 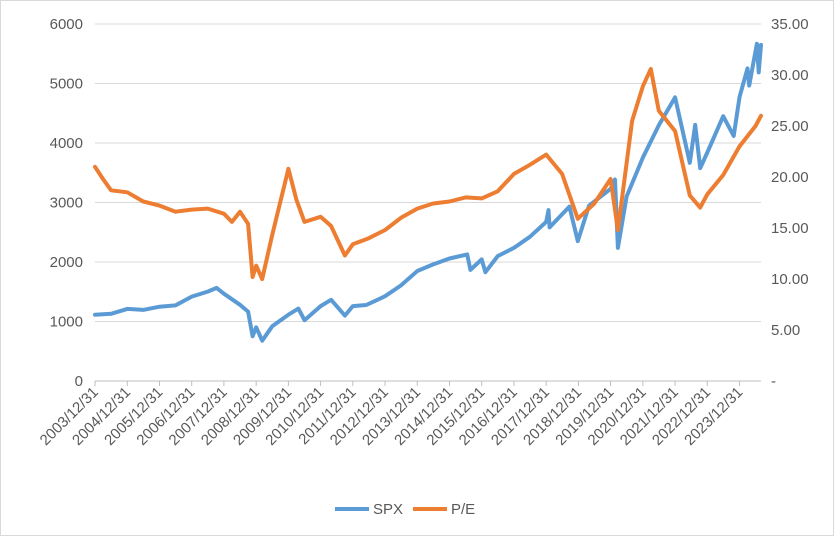 I want to click on y-axis-right-ticks: - 5.00 10.00 15.00 20.00 25.00 30.00 35.00, so click(x=790, y=203).